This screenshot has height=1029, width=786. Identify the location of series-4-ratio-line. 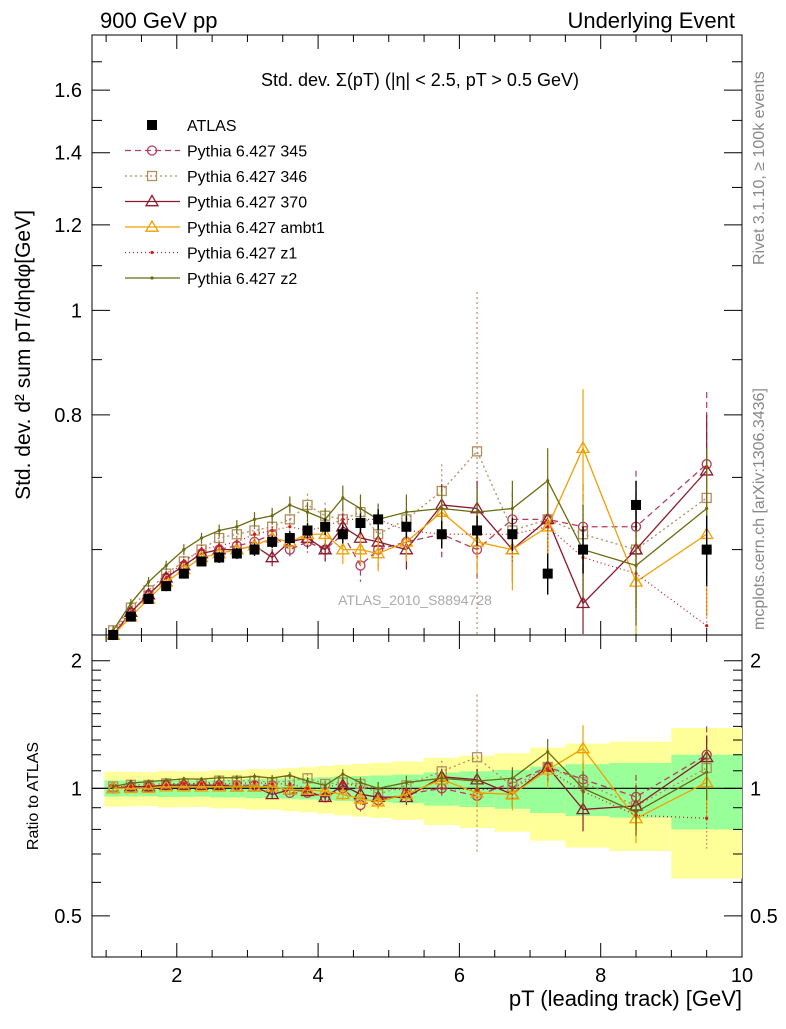
(410, 794).